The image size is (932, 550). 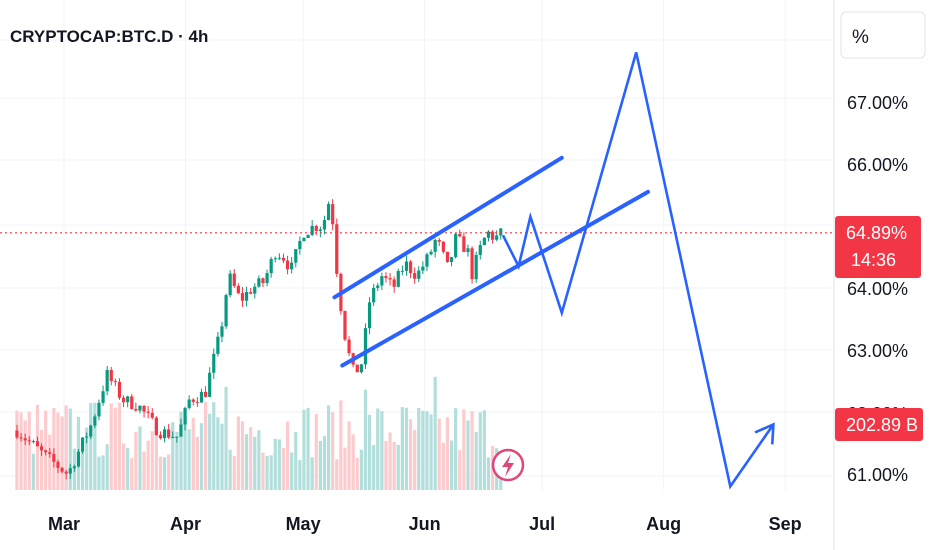 I want to click on channel-upper-line, so click(x=448, y=227).